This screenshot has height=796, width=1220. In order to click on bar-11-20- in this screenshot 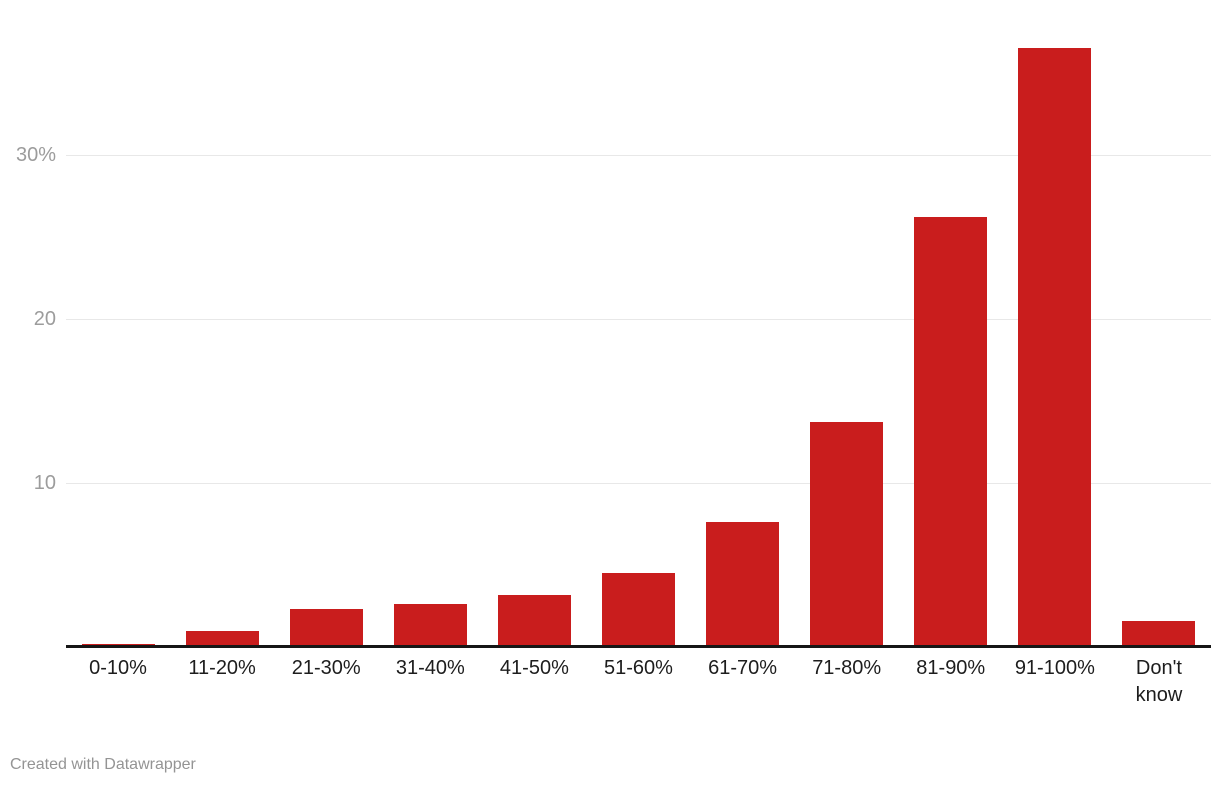, I will do `click(222, 638)`.